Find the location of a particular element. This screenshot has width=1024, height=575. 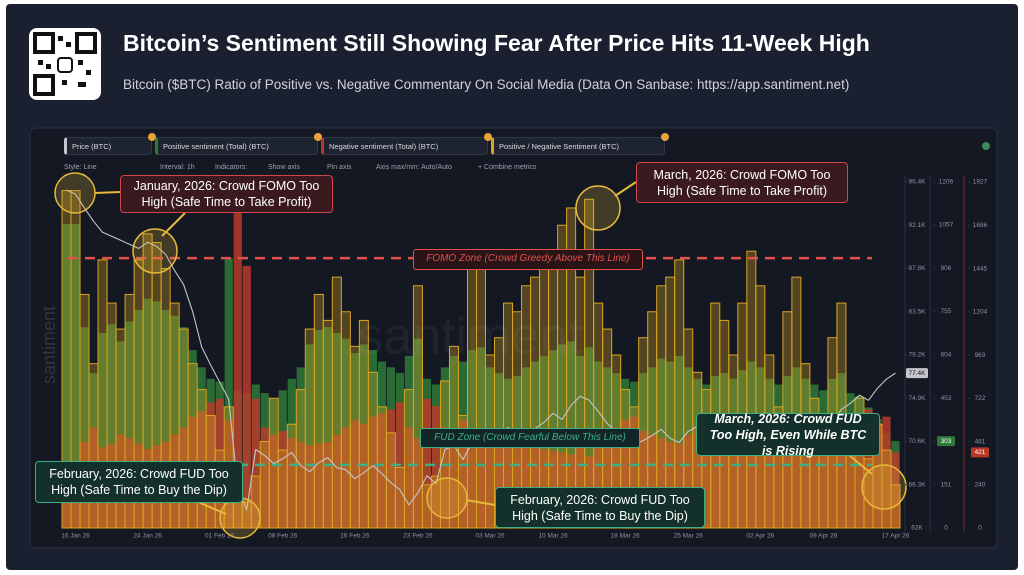

y-tick-label: 1927 is located at coordinates (980, 182).